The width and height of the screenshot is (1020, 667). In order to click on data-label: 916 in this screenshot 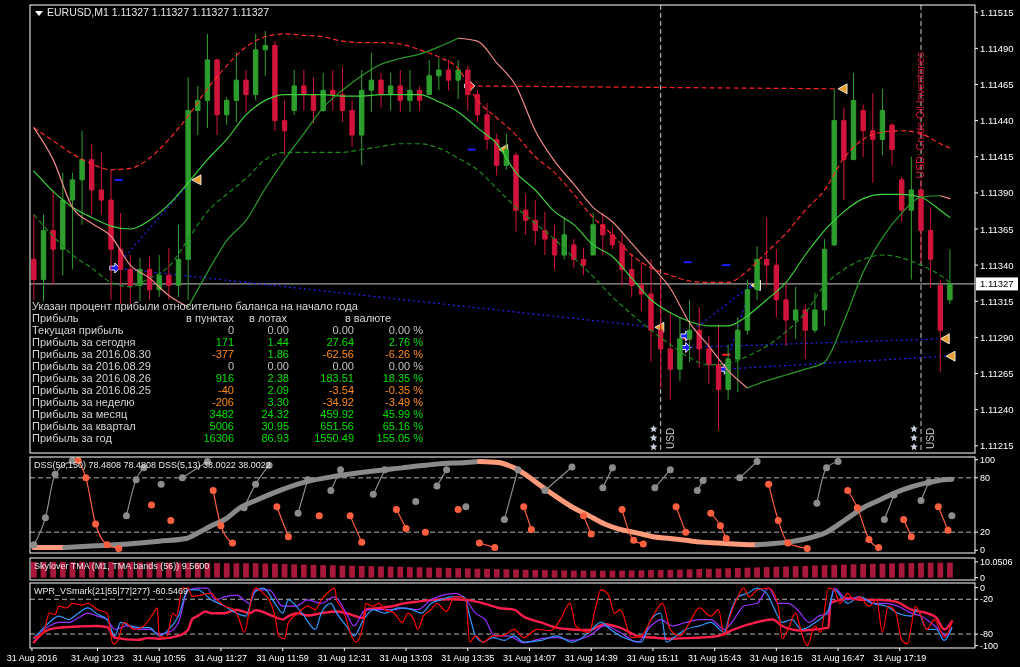, I will do `click(224, 378)`.